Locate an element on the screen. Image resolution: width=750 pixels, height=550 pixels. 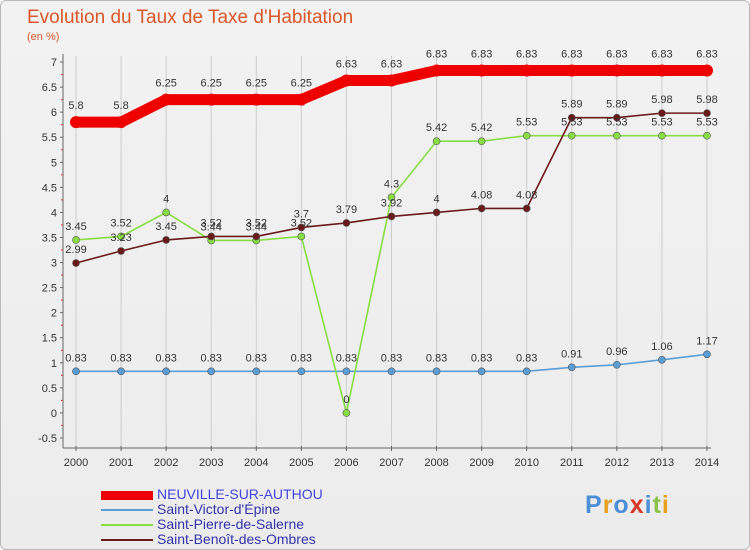
x-tick-label: 2009 is located at coordinates (481, 463).